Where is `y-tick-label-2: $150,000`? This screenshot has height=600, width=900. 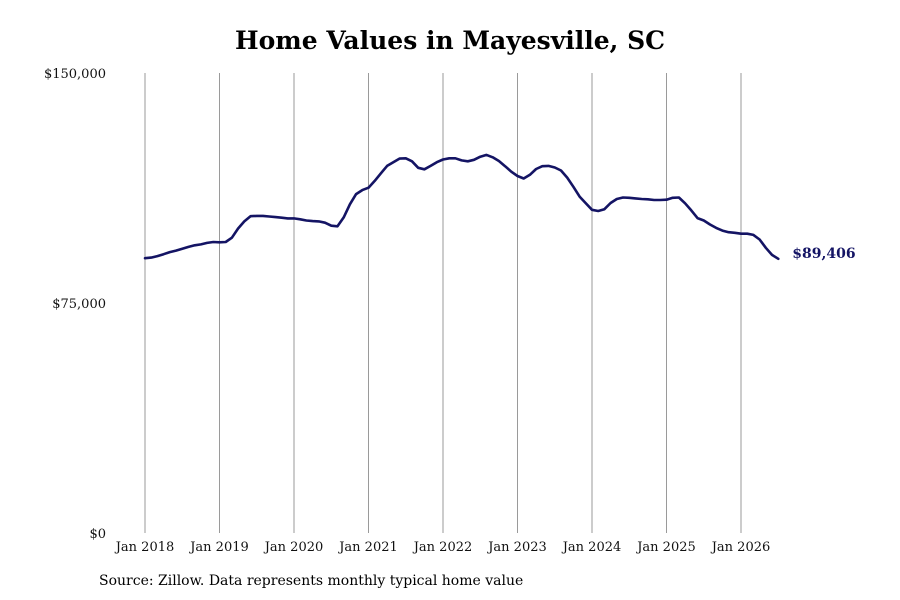 y-tick-label-2: $150,000 is located at coordinates (75, 74).